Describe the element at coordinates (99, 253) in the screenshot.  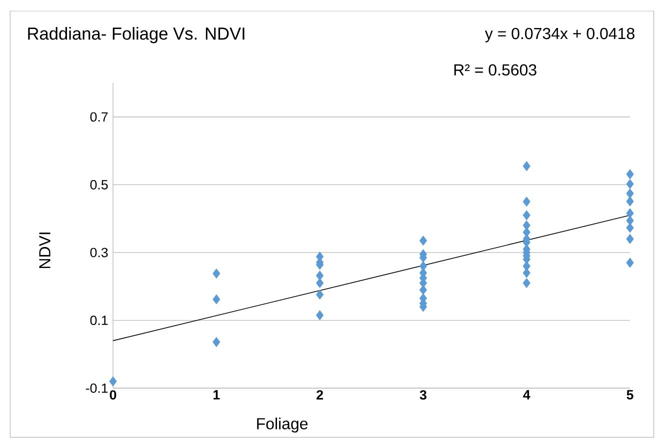
I see `y-tick-label: 0.3` at that location.